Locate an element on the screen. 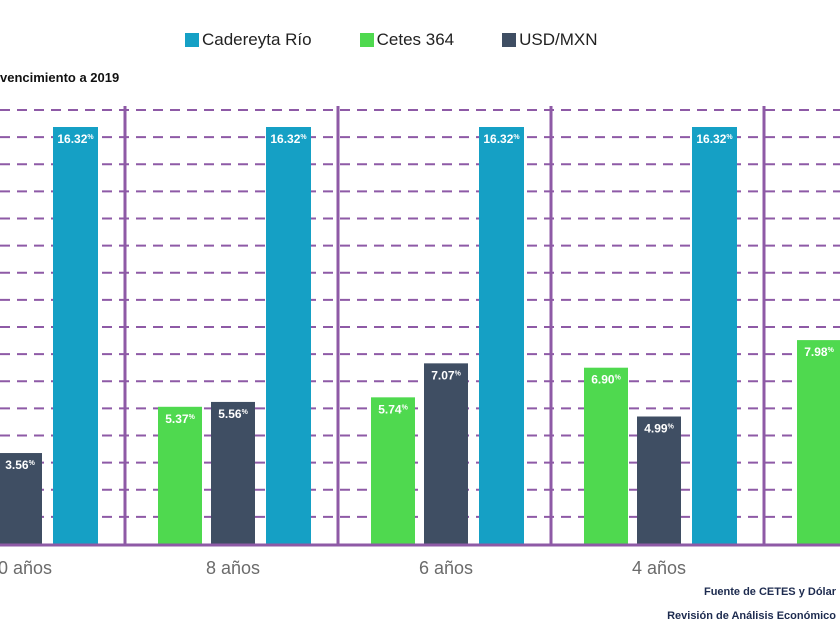 The image size is (840, 630). footer-credit: Revisión de Análisis Económico is located at coordinates (751, 616).